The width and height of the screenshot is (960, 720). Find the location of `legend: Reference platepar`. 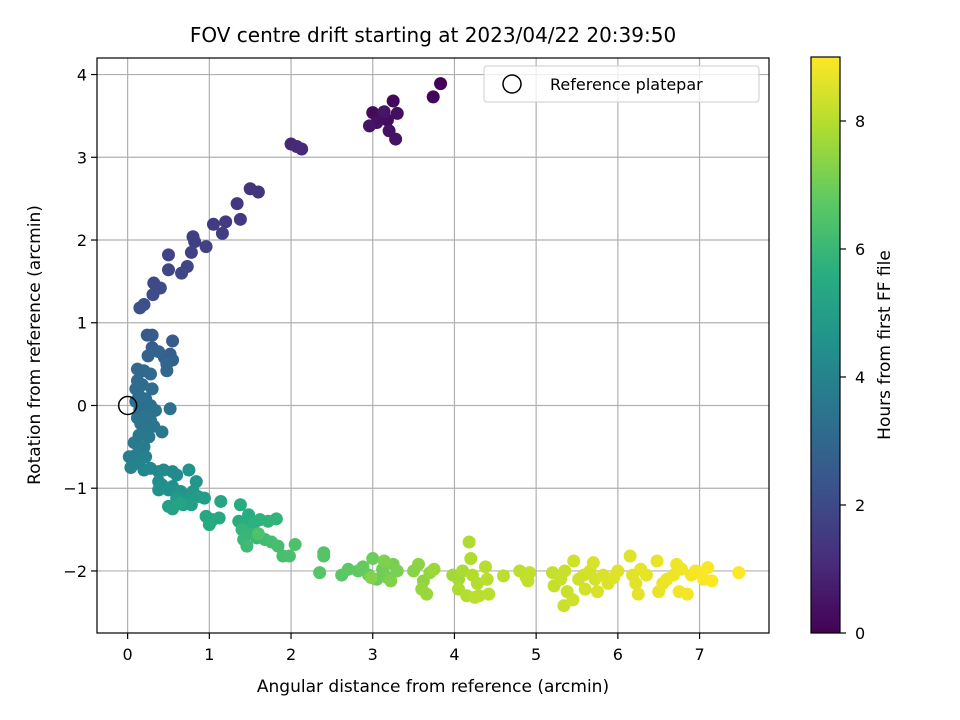

legend: Reference platepar is located at coordinates (621, 84).